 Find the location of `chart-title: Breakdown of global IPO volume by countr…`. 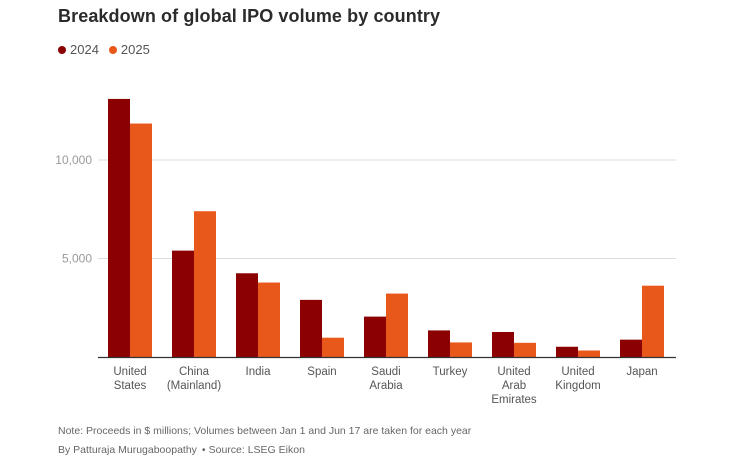

chart-title: Breakdown of global IPO volume by countr… is located at coordinates (249, 16).